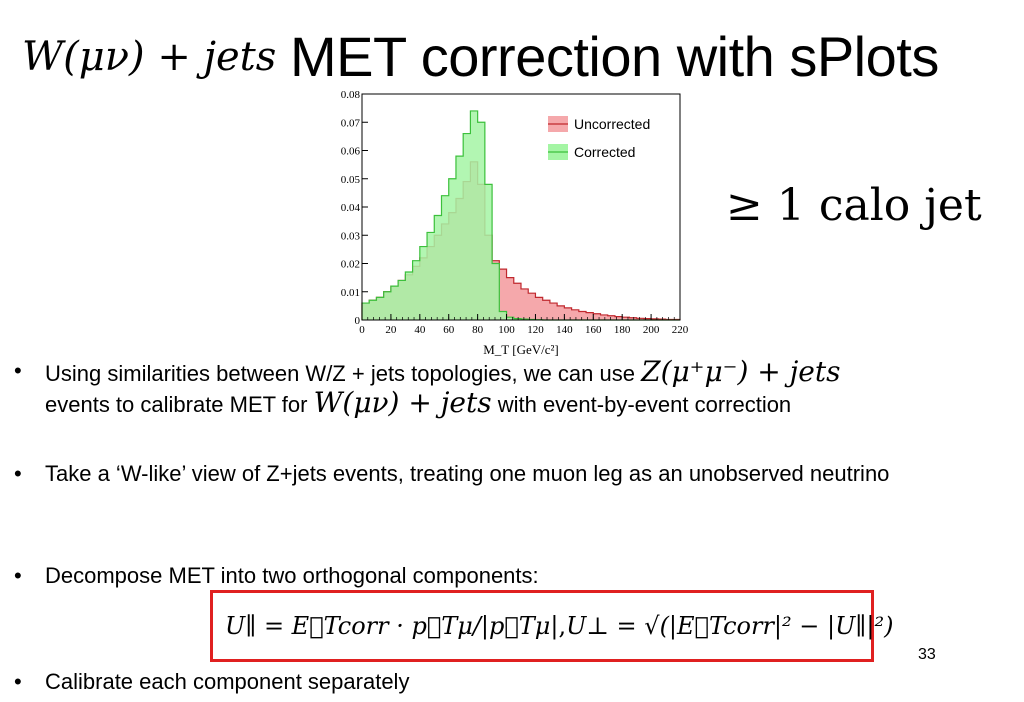  What do you see at coordinates (351, 180) in the screenshot?
I see `y-tick-label: 0.05` at bounding box center [351, 180].